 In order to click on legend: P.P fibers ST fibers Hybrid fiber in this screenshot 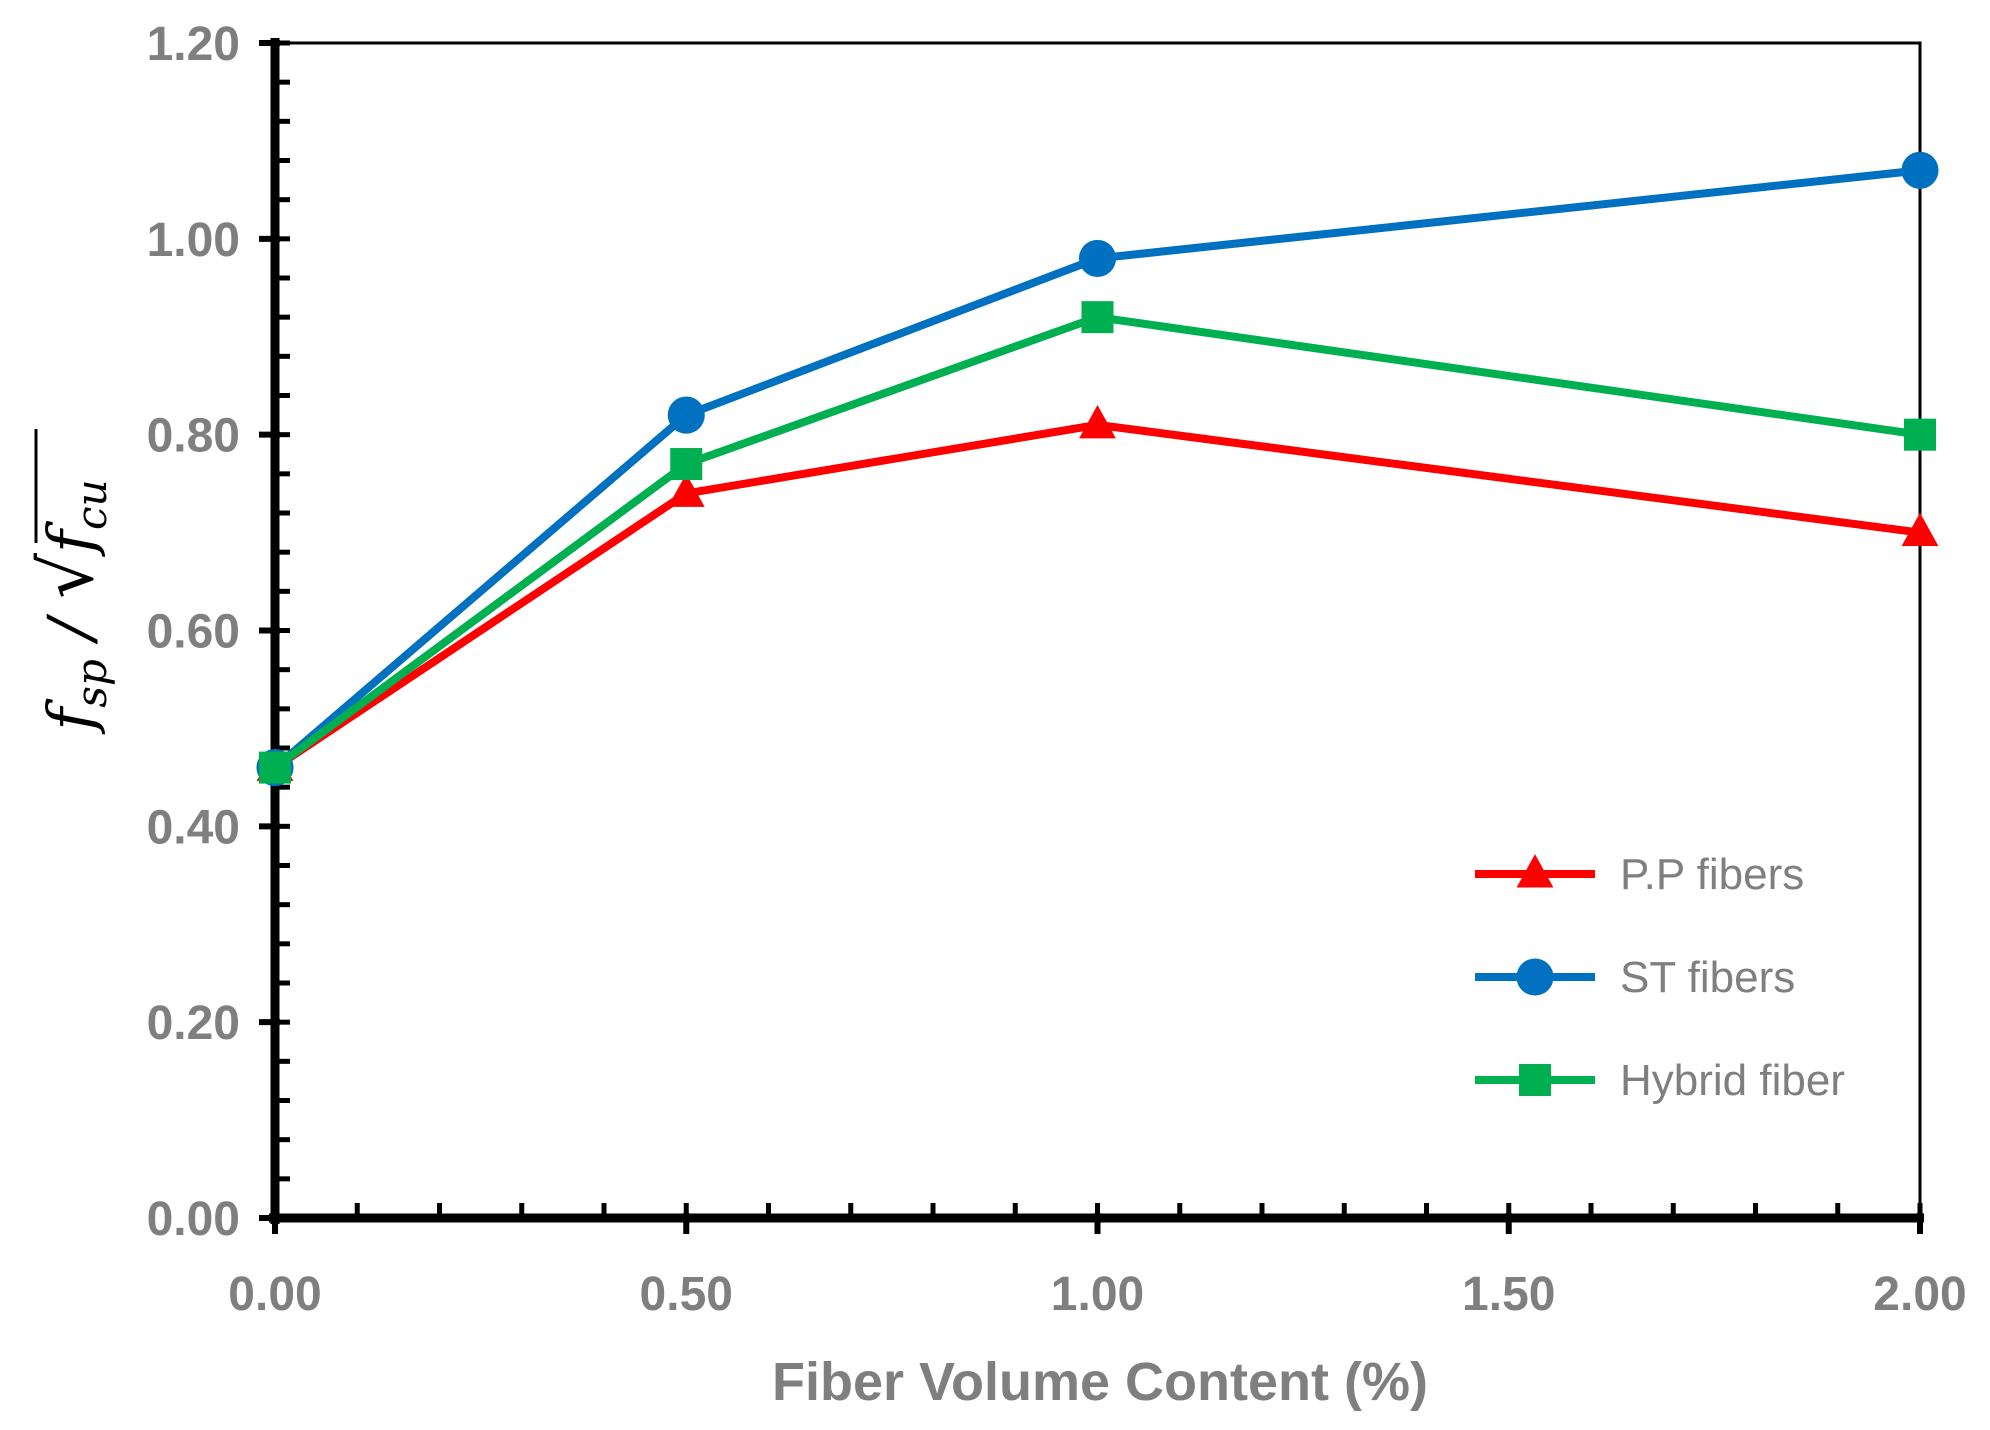, I will do `click(1660, 977)`.